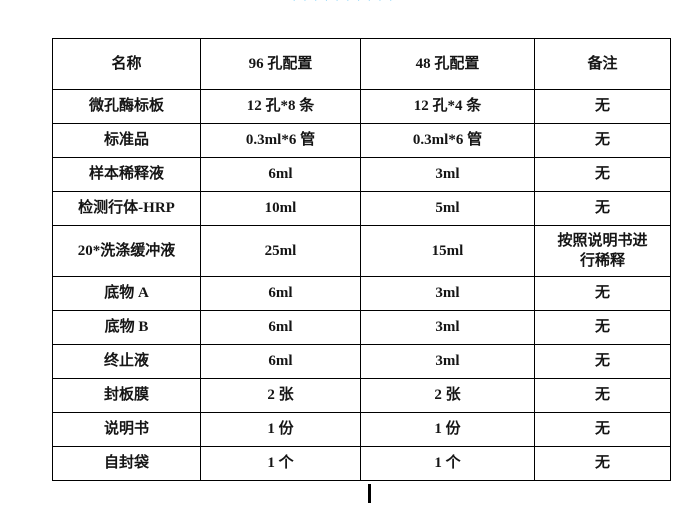 The image size is (687, 505). I want to click on remark-line-1: 按照说明书进, so click(602, 240).